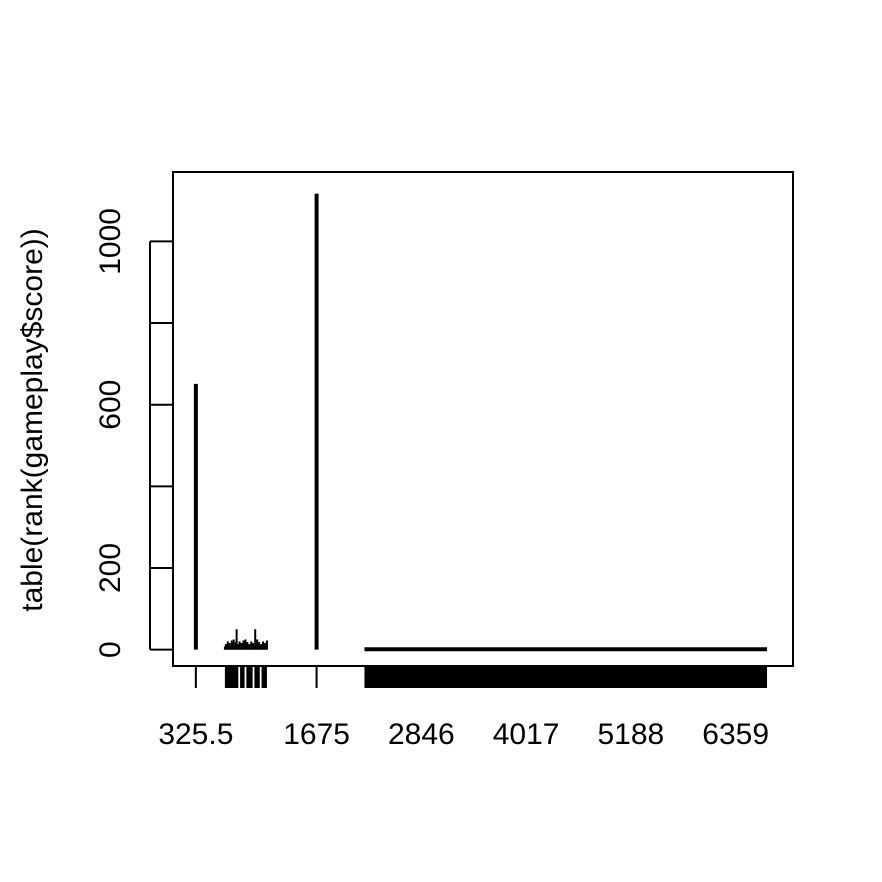 This screenshot has width=882, height=882. I want to click on y-tick-label-200: 200, so click(110, 568).